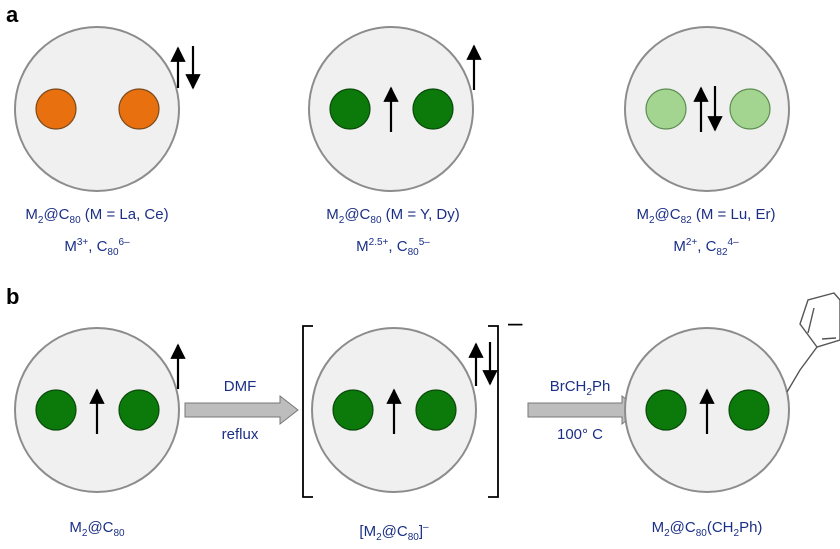 The height and width of the screenshot is (549, 840). Describe the element at coordinates (493, 411) in the screenshot. I see `right-bracket` at that location.